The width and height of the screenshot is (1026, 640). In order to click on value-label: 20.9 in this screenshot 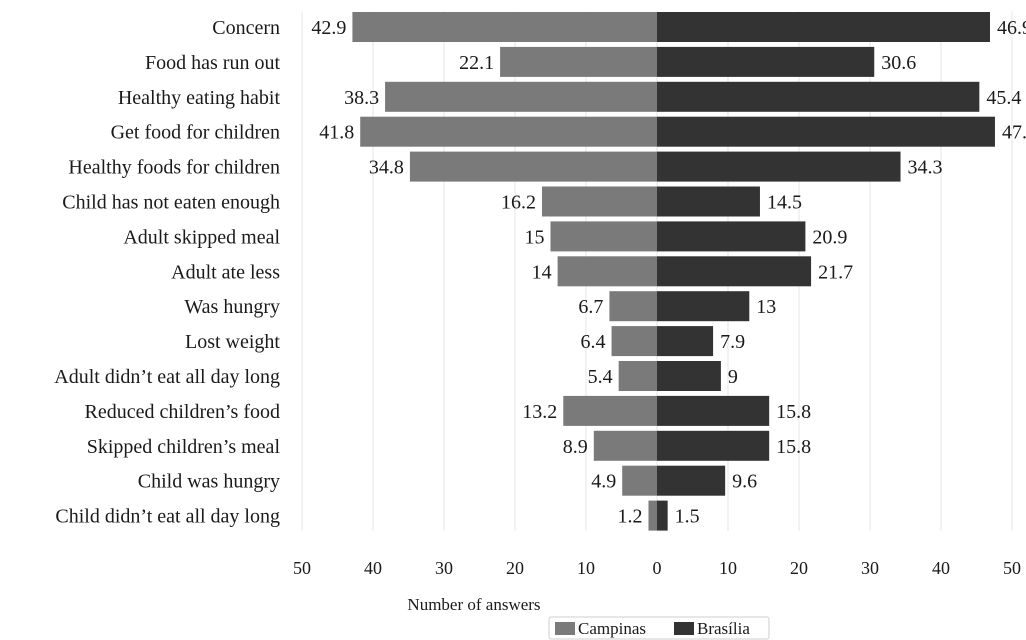, I will do `click(829, 237)`.